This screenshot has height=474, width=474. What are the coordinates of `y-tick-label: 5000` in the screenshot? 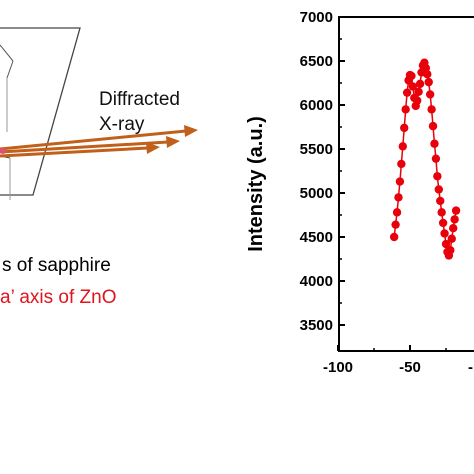 It's located at (316, 193).